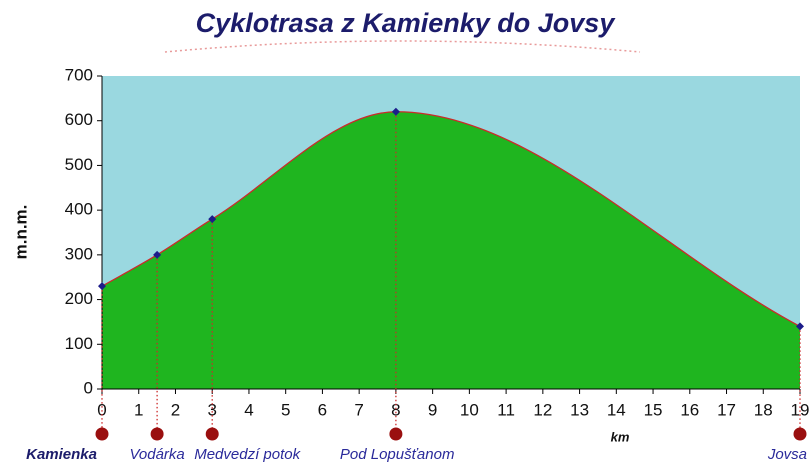  What do you see at coordinates (579, 409) in the screenshot?
I see `x-tick-label: 13` at bounding box center [579, 409].